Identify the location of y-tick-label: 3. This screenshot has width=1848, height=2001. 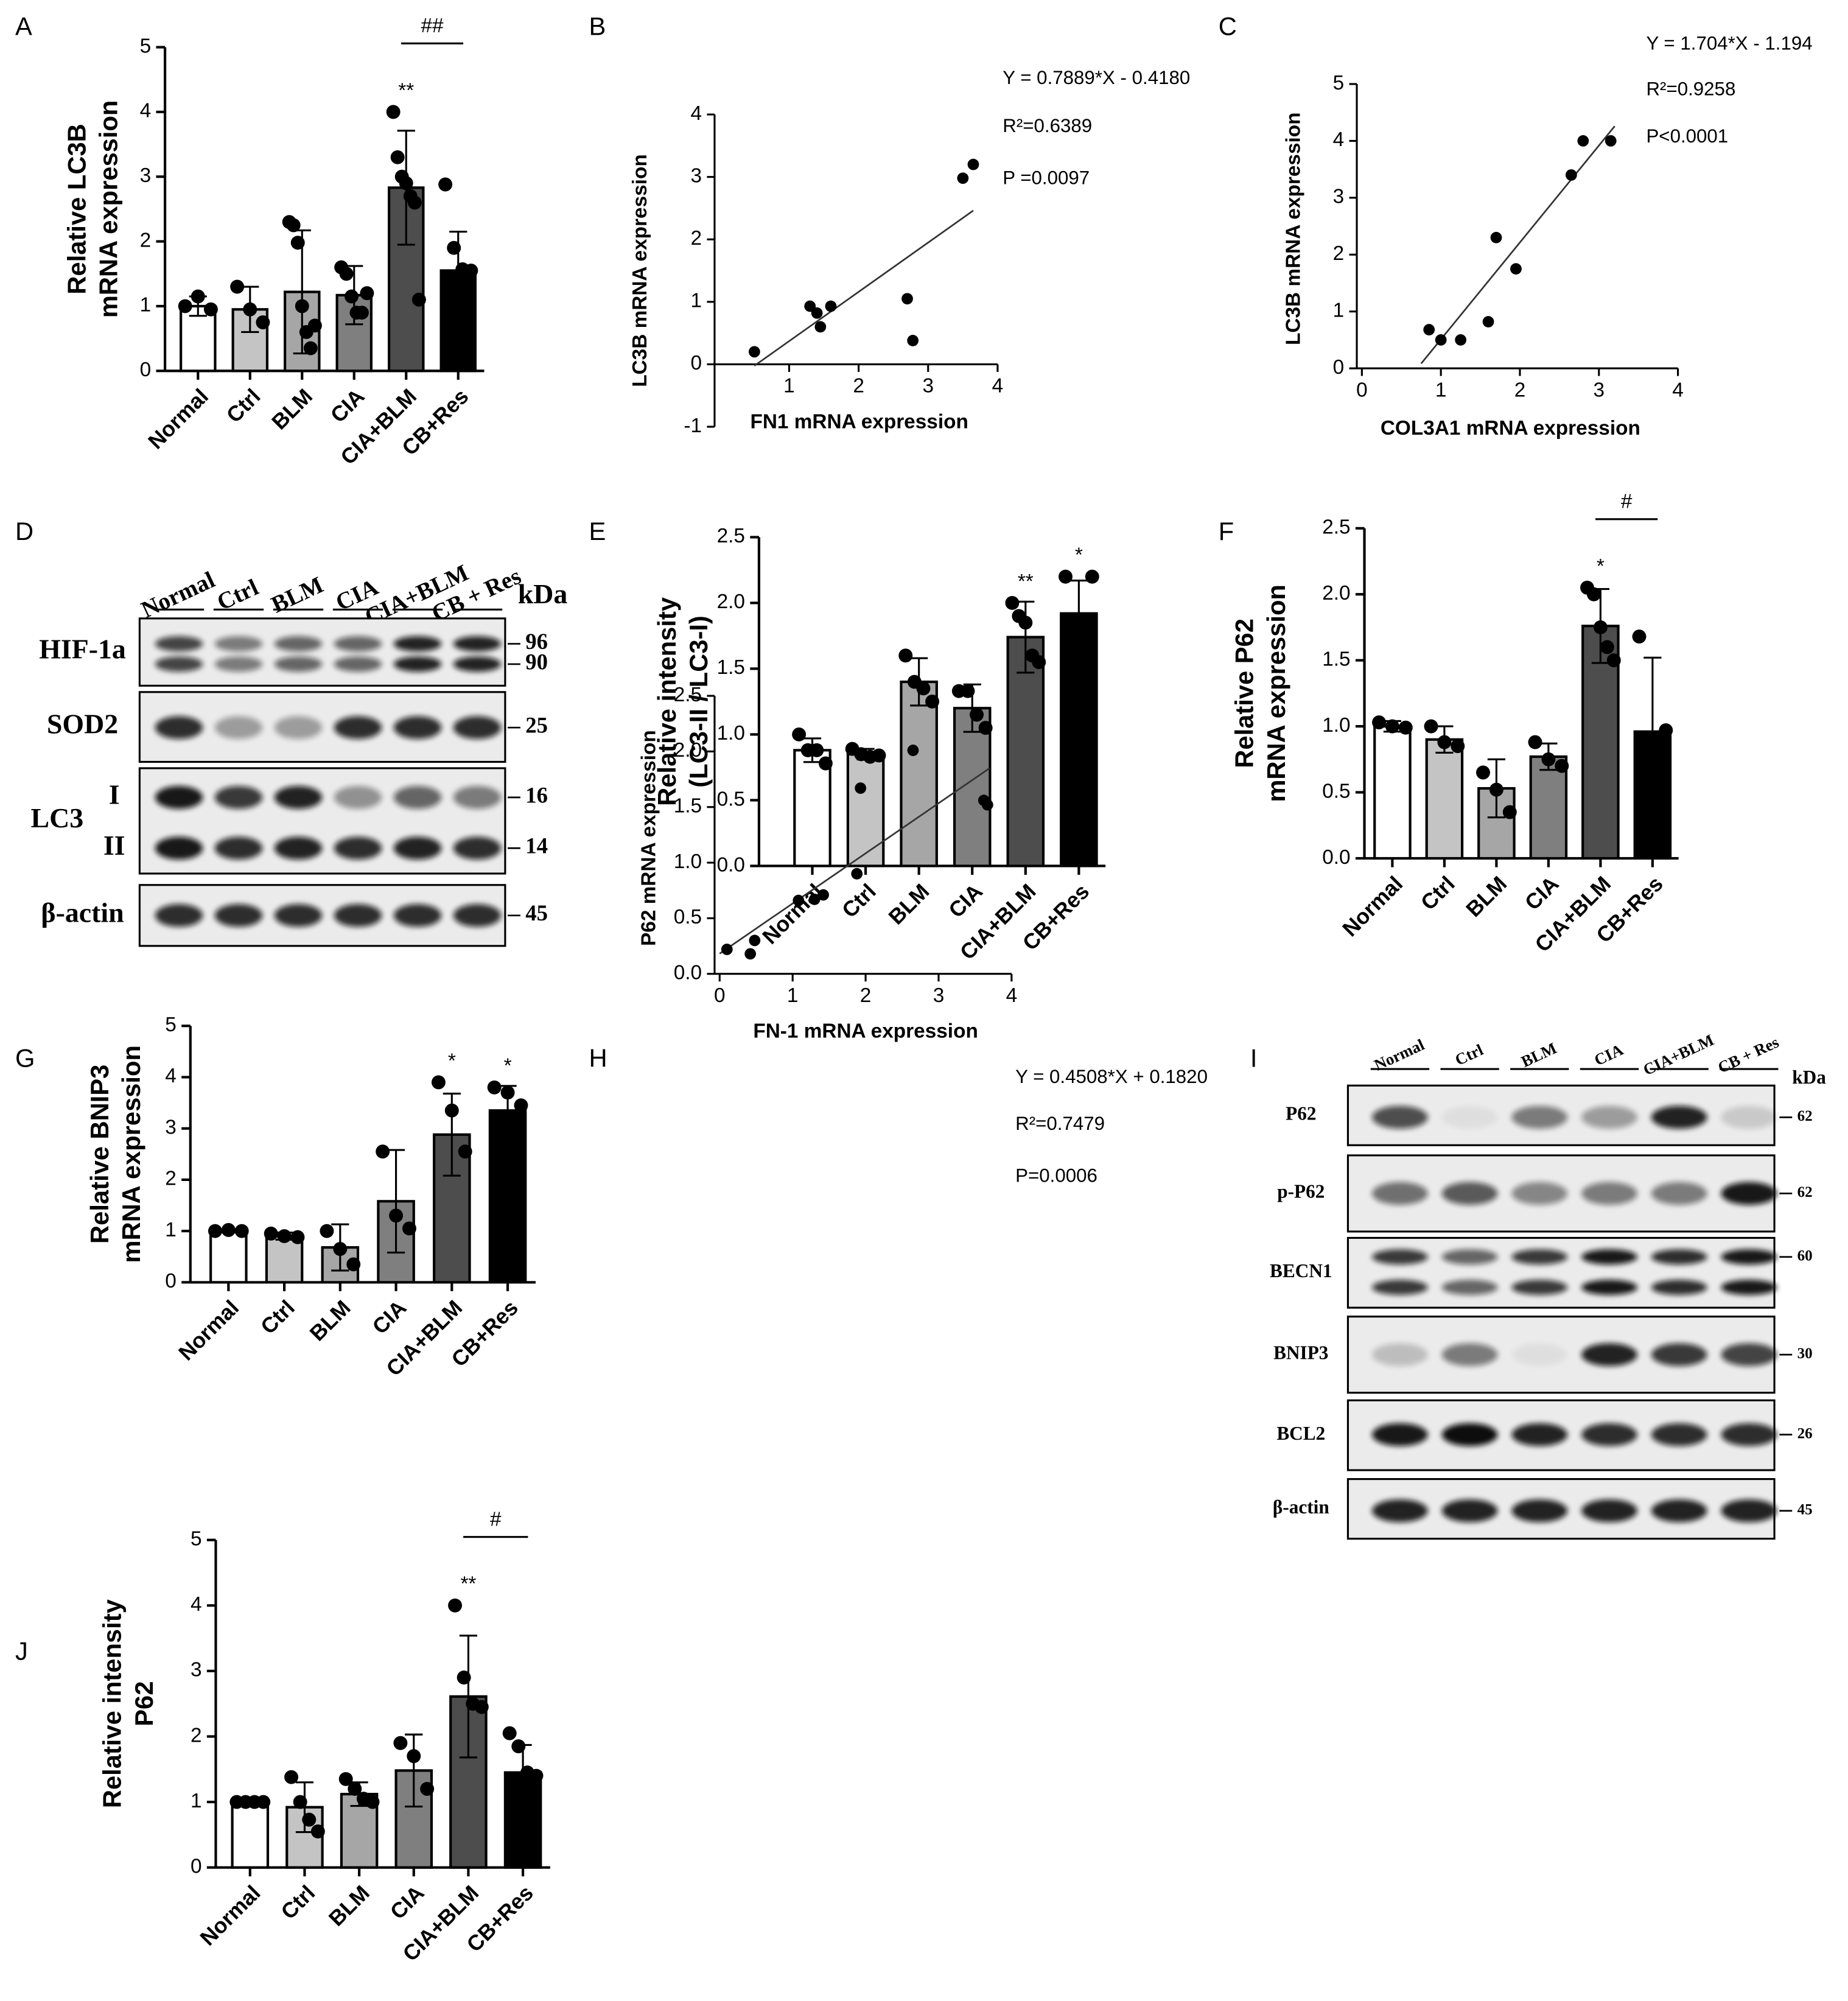
(696, 175).